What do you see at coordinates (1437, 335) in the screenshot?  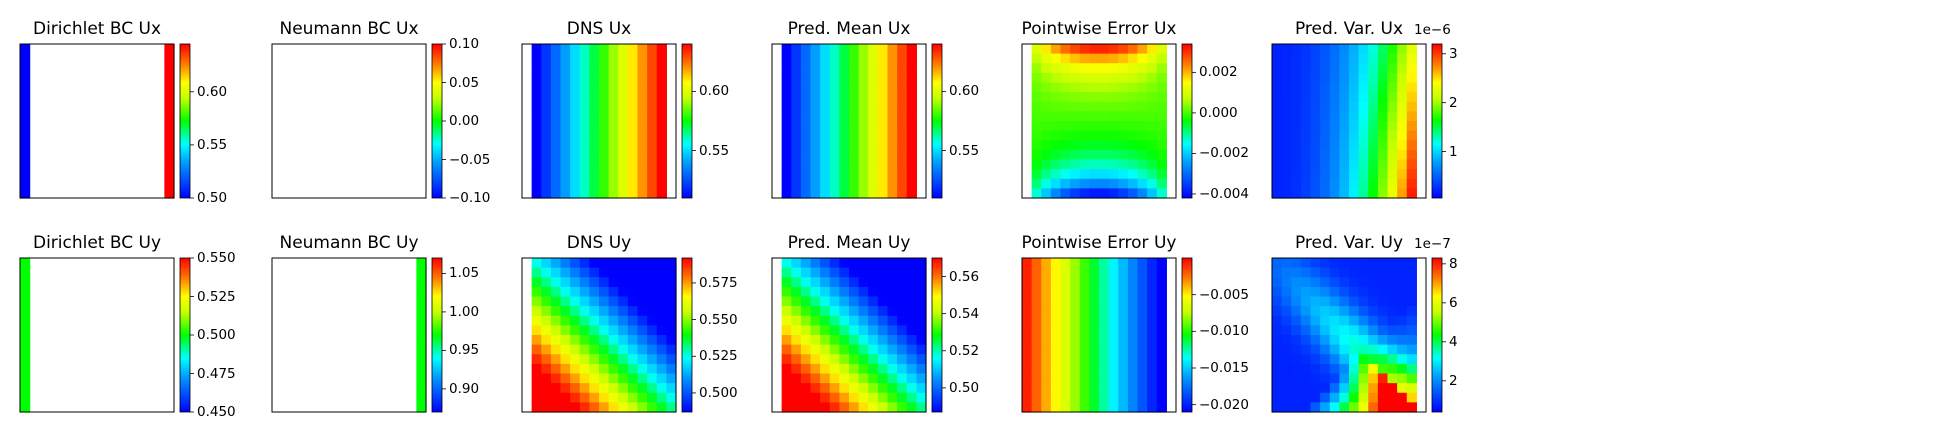 I see `pred-var-uy-colorbar` at bounding box center [1437, 335].